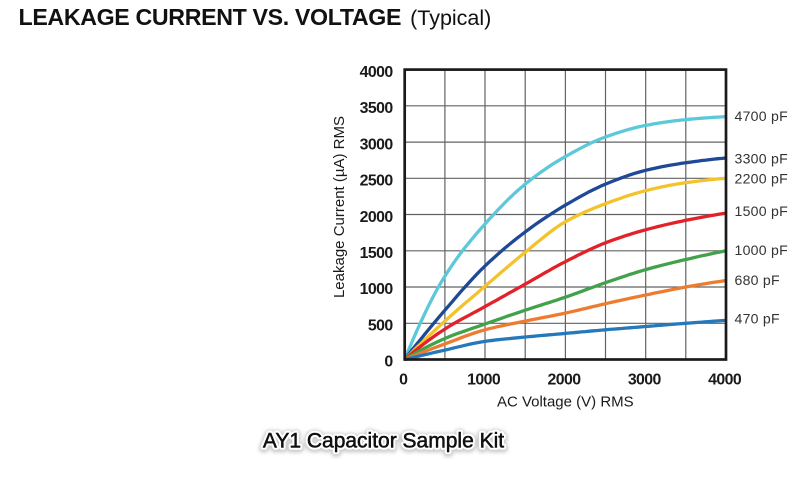 This screenshot has width=800, height=480. What do you see at coordinates (377, 181) in the screenshot?
I see `svg-text: 2500` at bounding box center [377, 181].